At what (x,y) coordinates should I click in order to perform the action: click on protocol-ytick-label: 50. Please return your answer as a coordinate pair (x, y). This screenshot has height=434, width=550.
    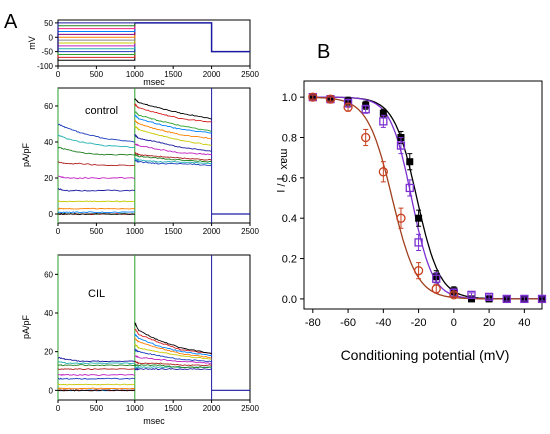
    Looking at the image, I should click on (48, 23).